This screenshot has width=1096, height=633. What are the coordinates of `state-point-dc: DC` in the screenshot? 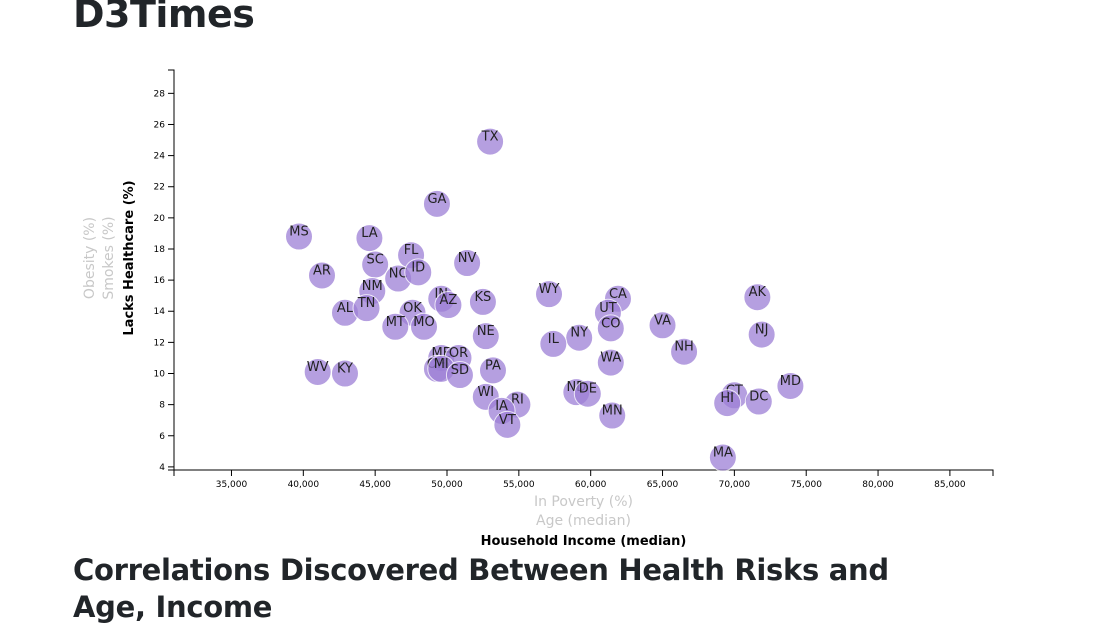 It's located at (758, 401).